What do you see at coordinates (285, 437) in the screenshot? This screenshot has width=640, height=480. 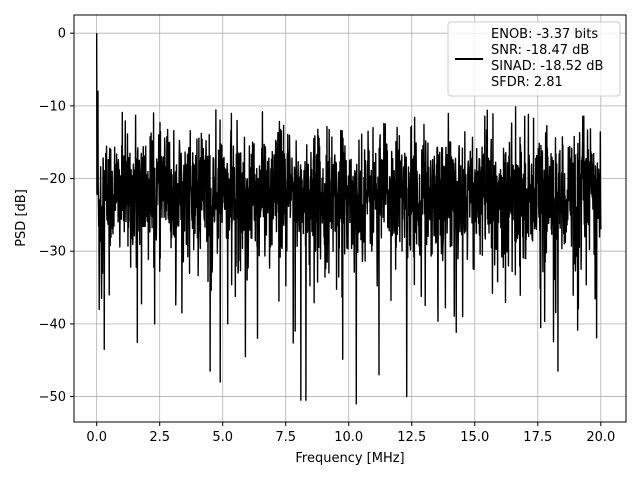 I see `x-tick-label: 7.5` at bounding box center [285, 437].